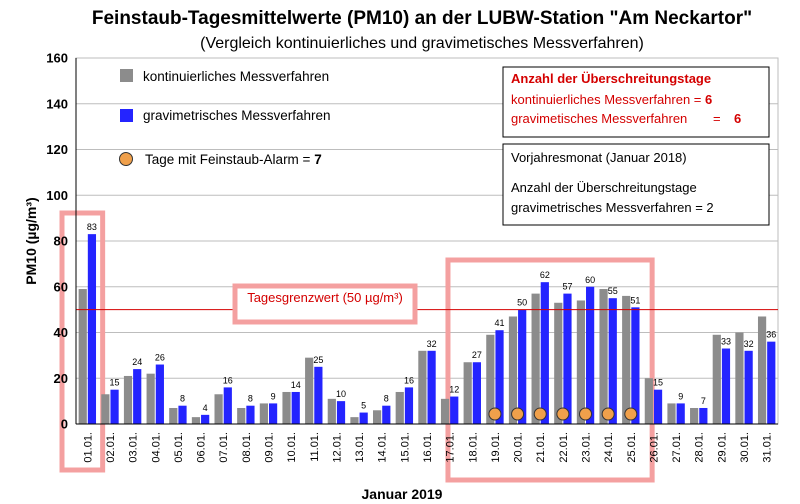 The height and width of the screenshot is (504, 800). I want to click on y-tick-label: 140, so click(57, 103).